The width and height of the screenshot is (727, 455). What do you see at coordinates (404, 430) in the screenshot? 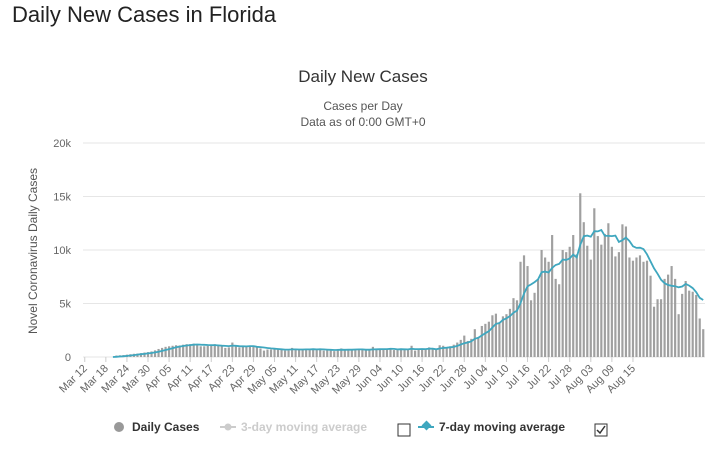
I see `checkbox-3-day-unchecked` at bounding box center [404, 430].